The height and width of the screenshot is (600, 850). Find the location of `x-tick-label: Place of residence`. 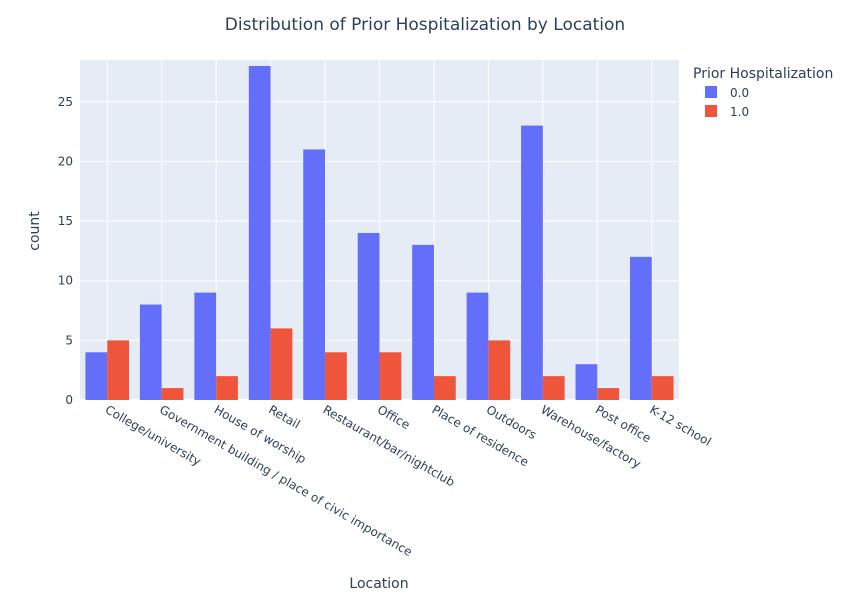

x-tick-label: Place of residence is located at coordinates (480, 435).